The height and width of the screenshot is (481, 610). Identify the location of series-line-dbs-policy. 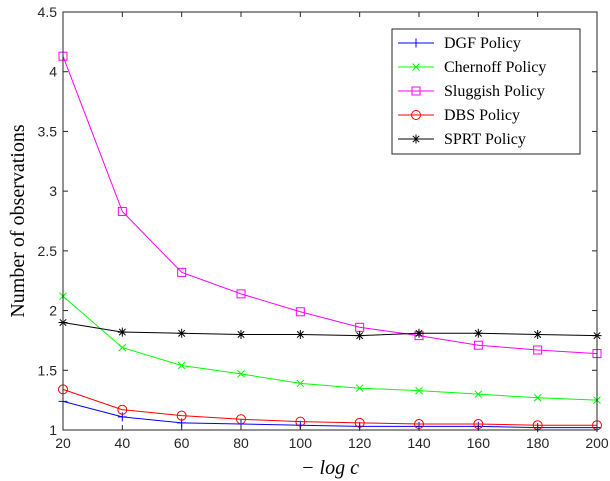
(329, 407).